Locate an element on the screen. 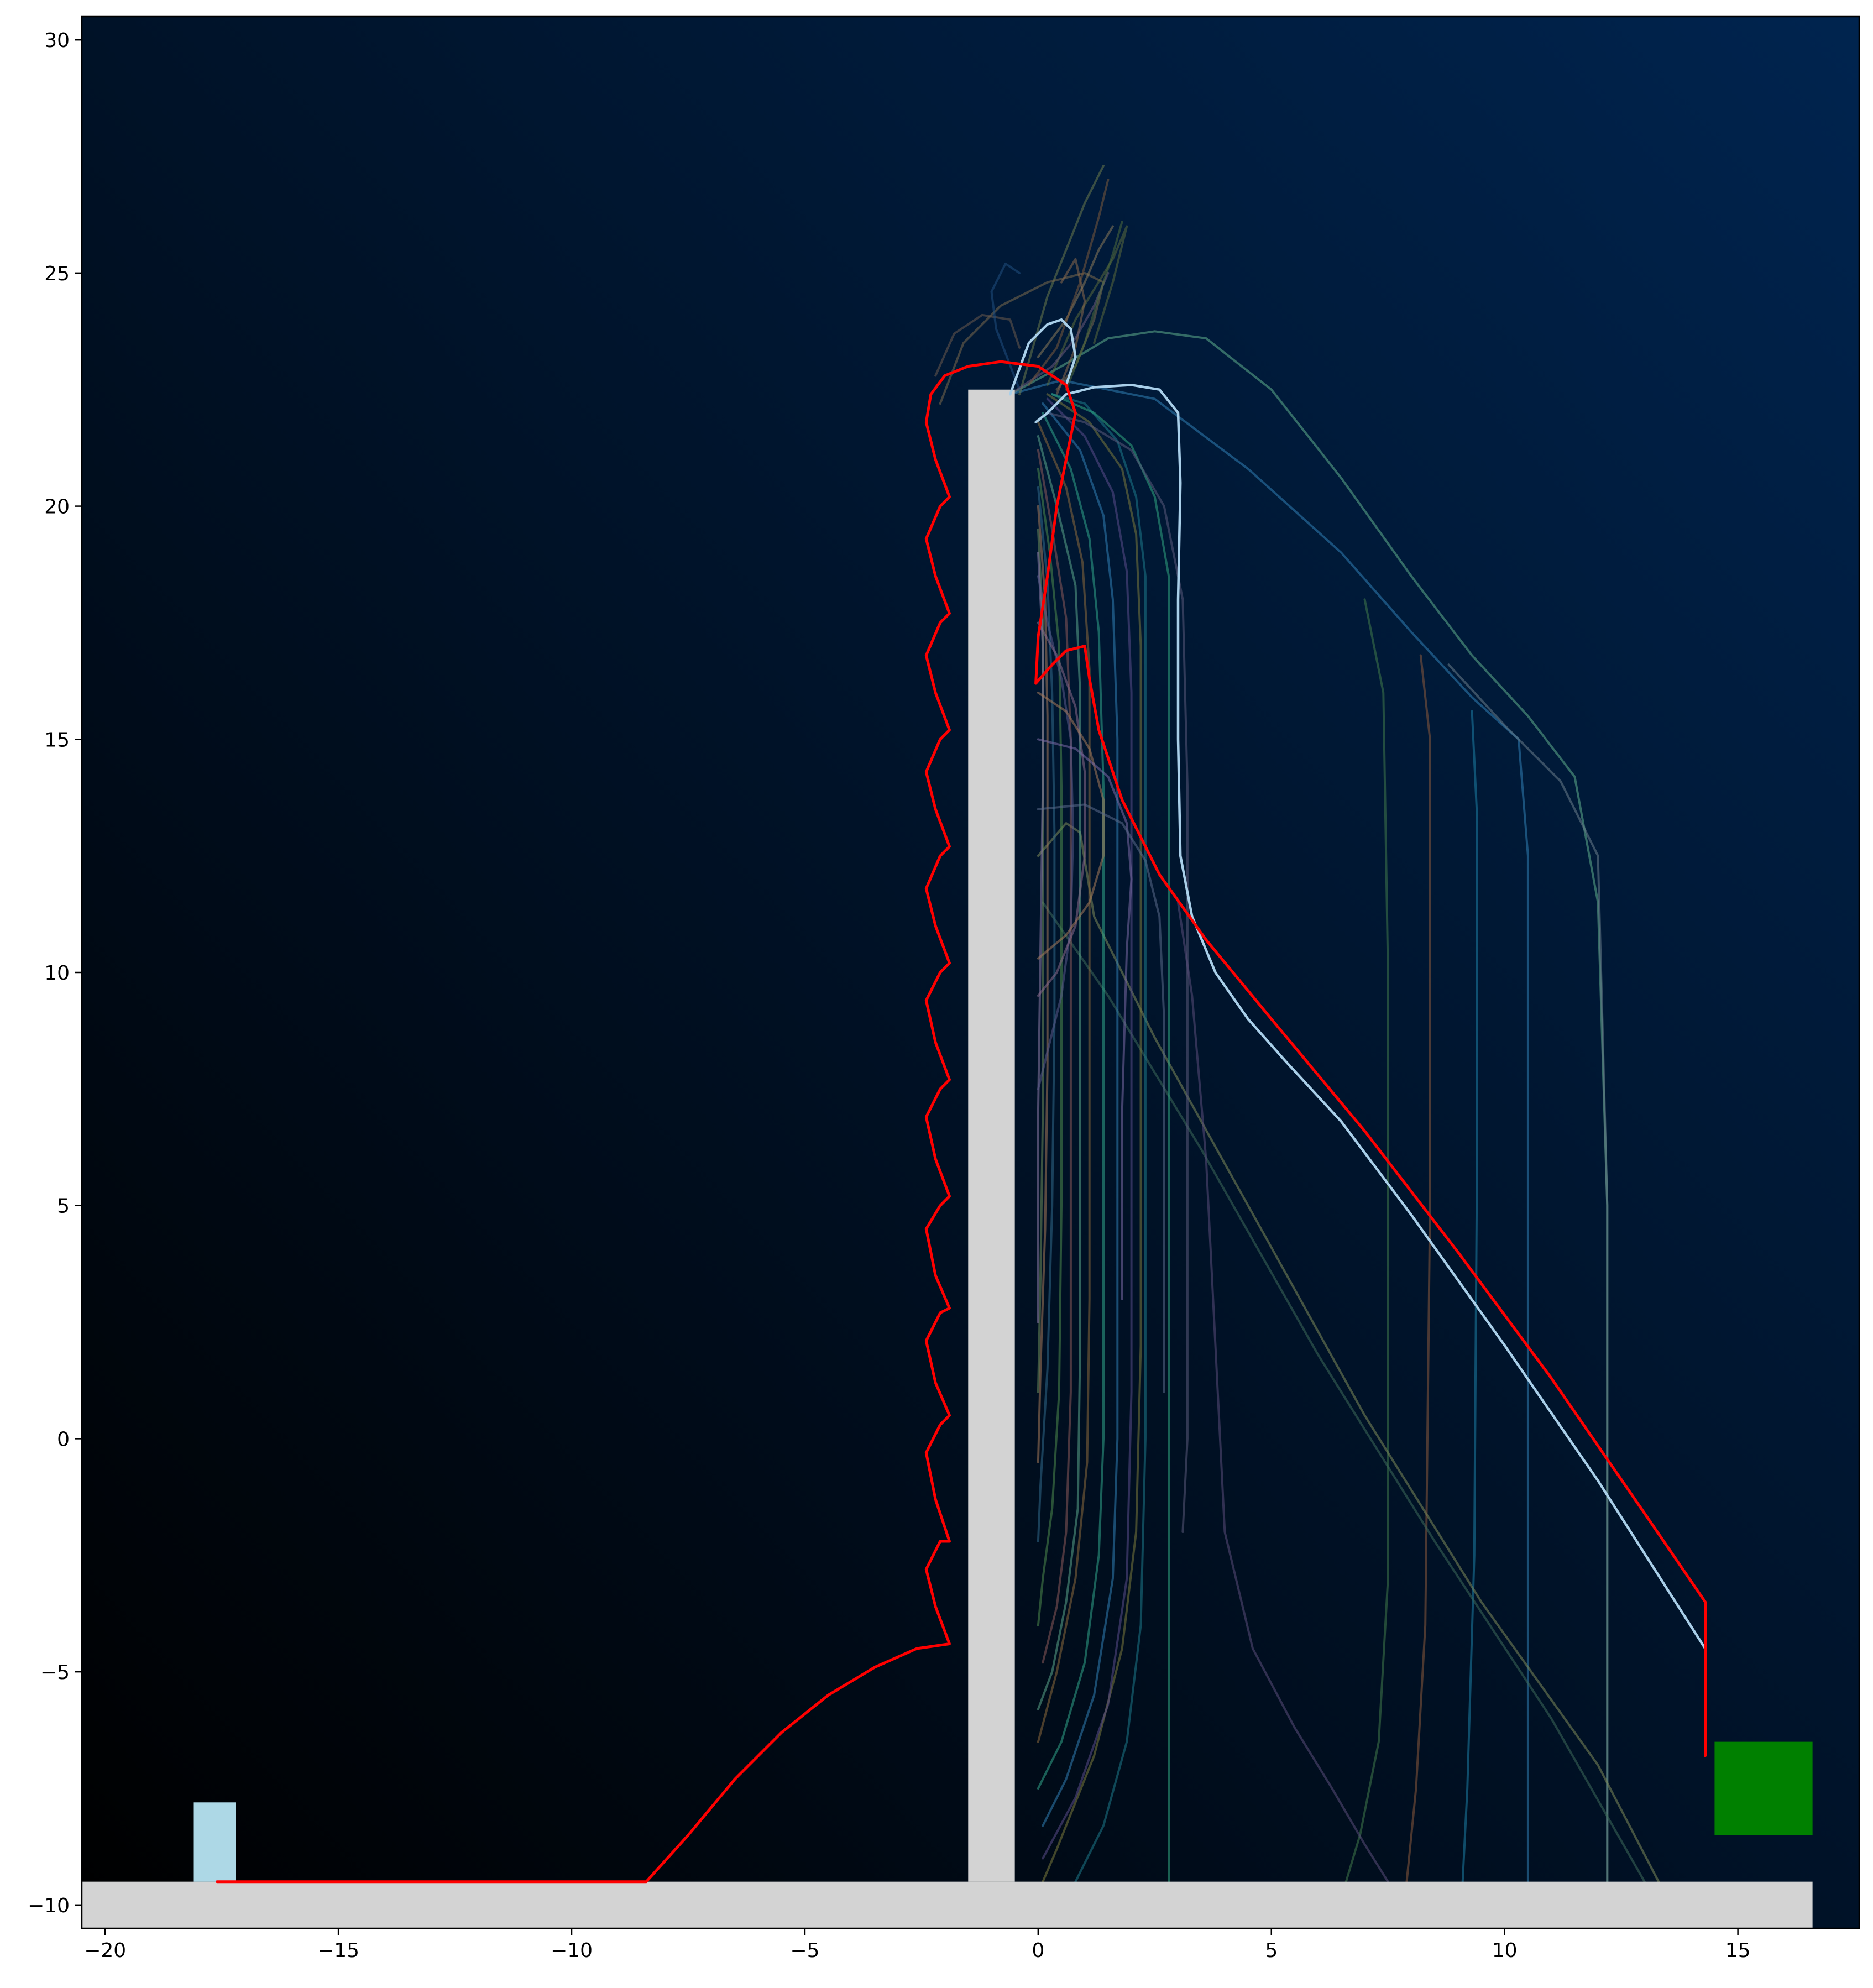  y-tick-label: −5 is located at coordinates (55, 1672).